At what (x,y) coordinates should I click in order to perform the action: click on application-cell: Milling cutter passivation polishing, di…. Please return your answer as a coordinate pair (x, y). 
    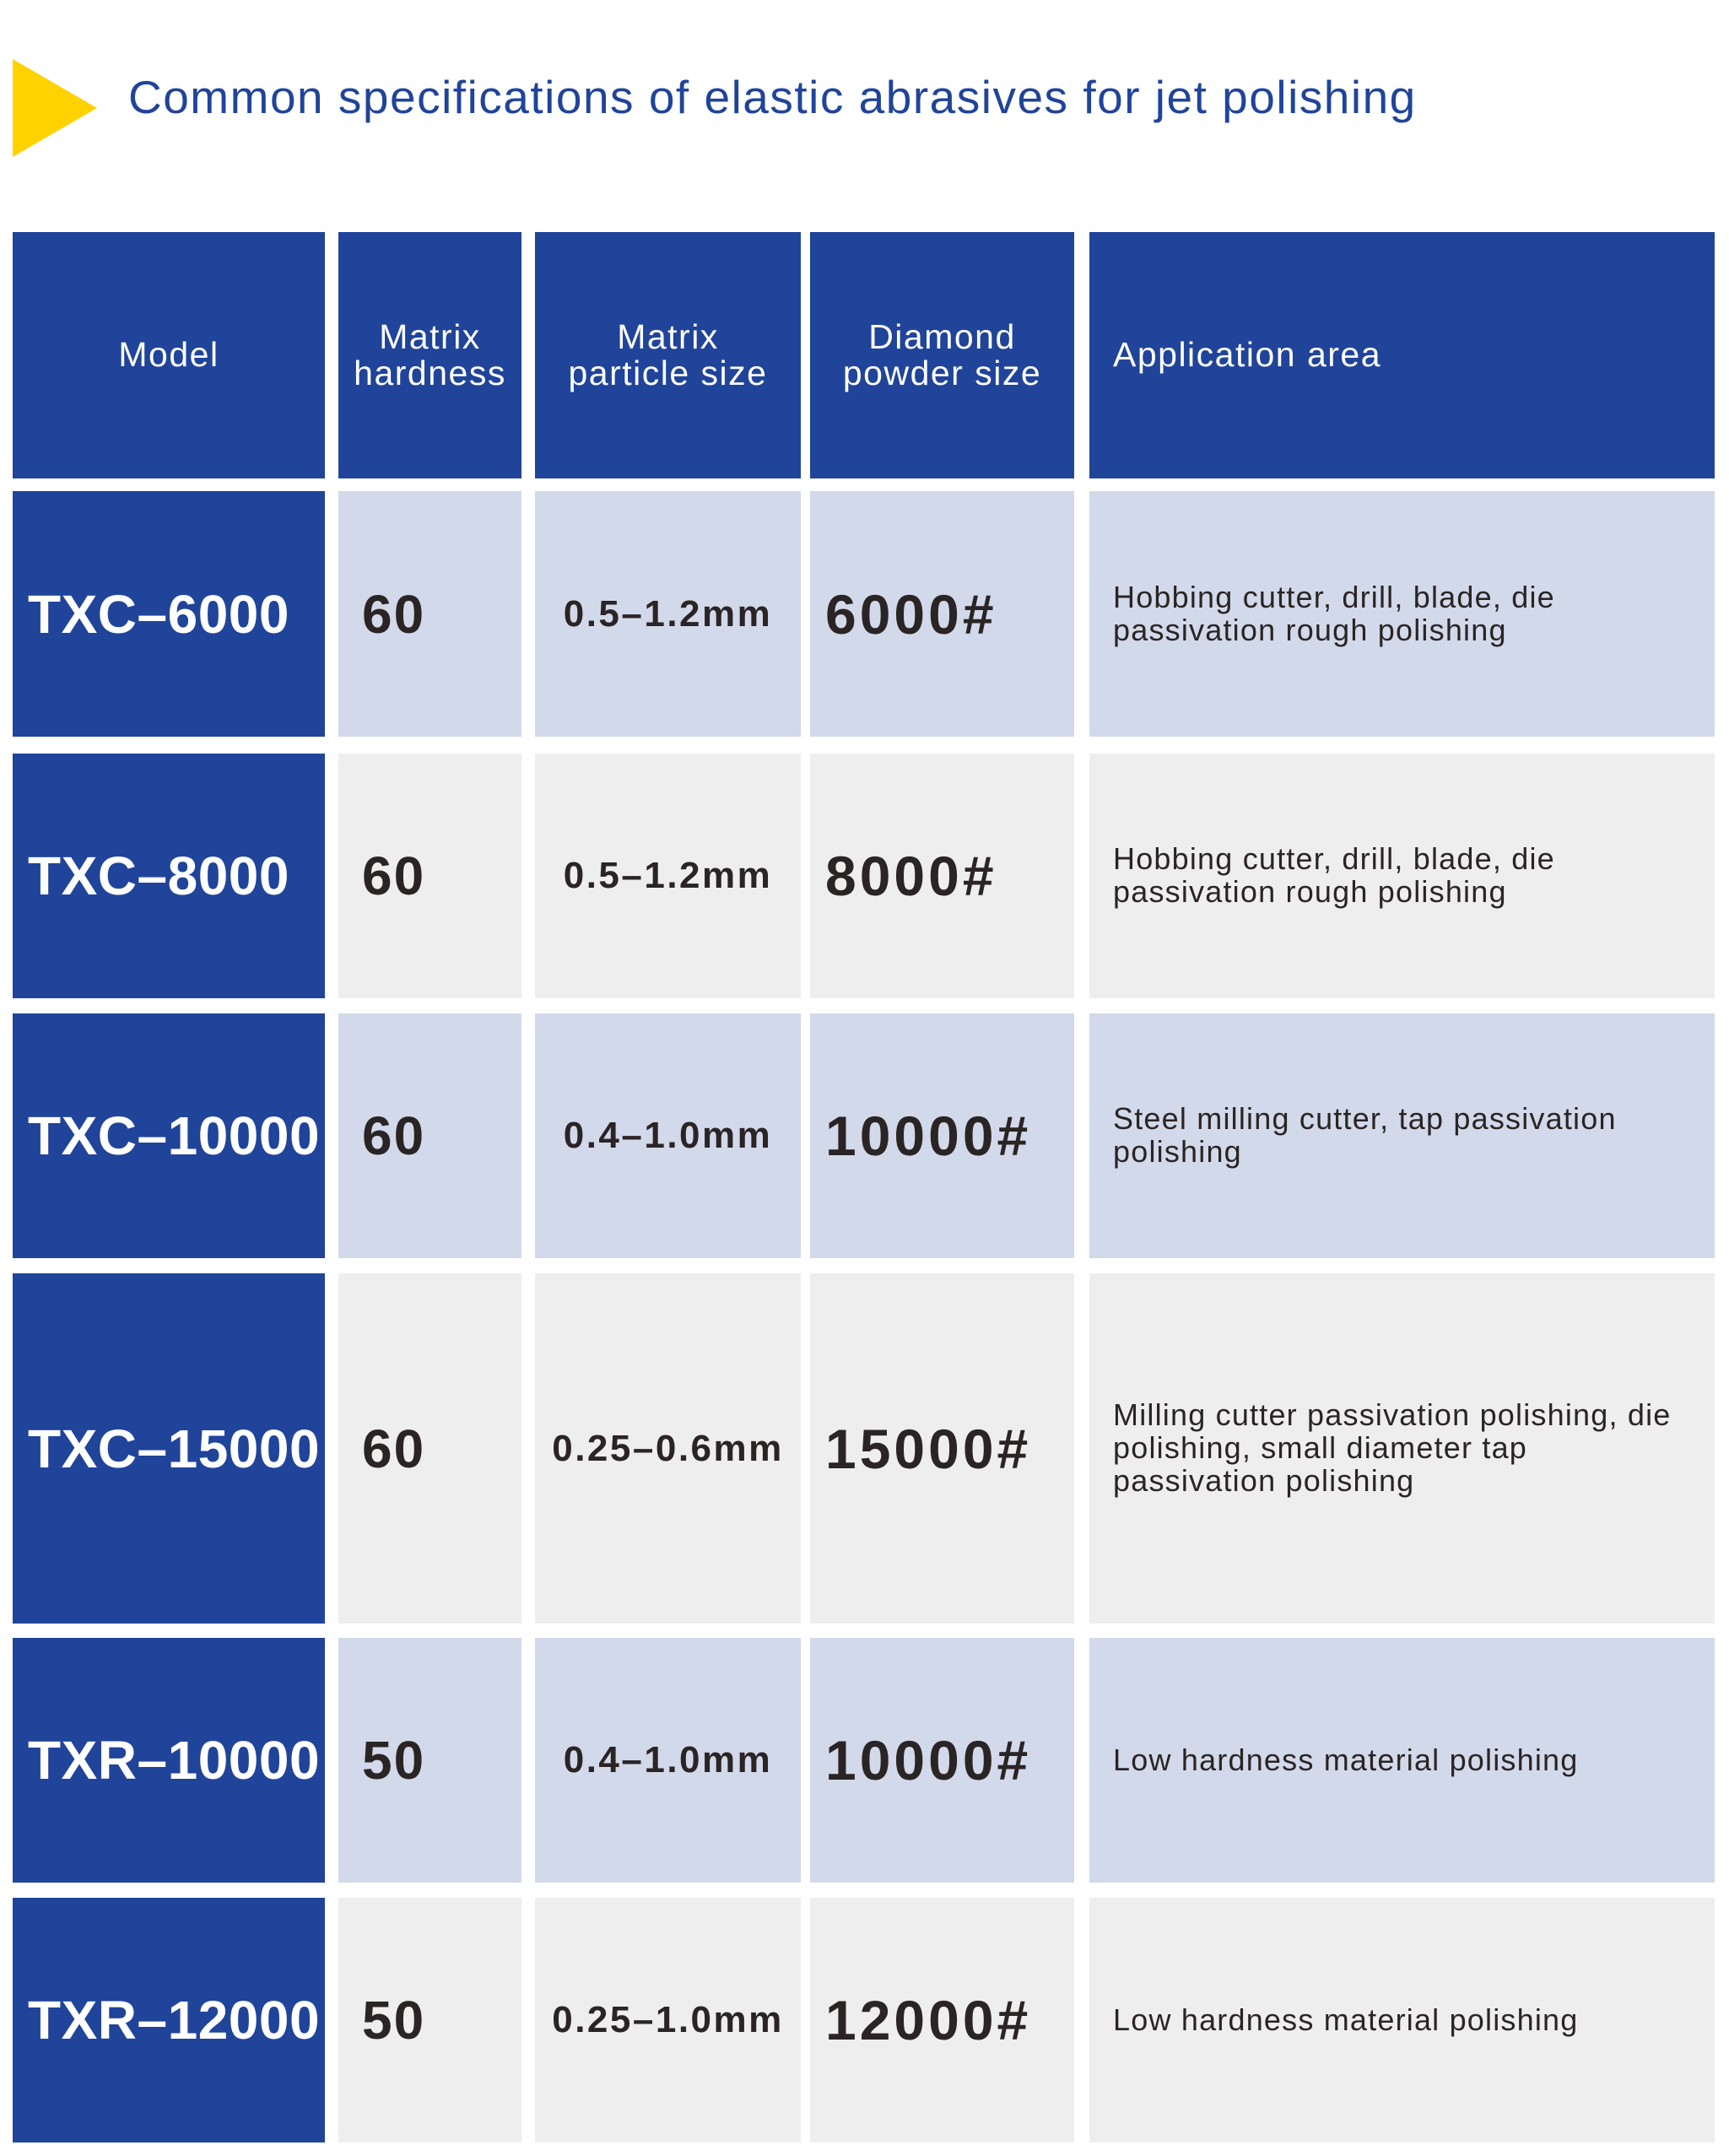
    Looking at the image, I should click on (1402, 1448).